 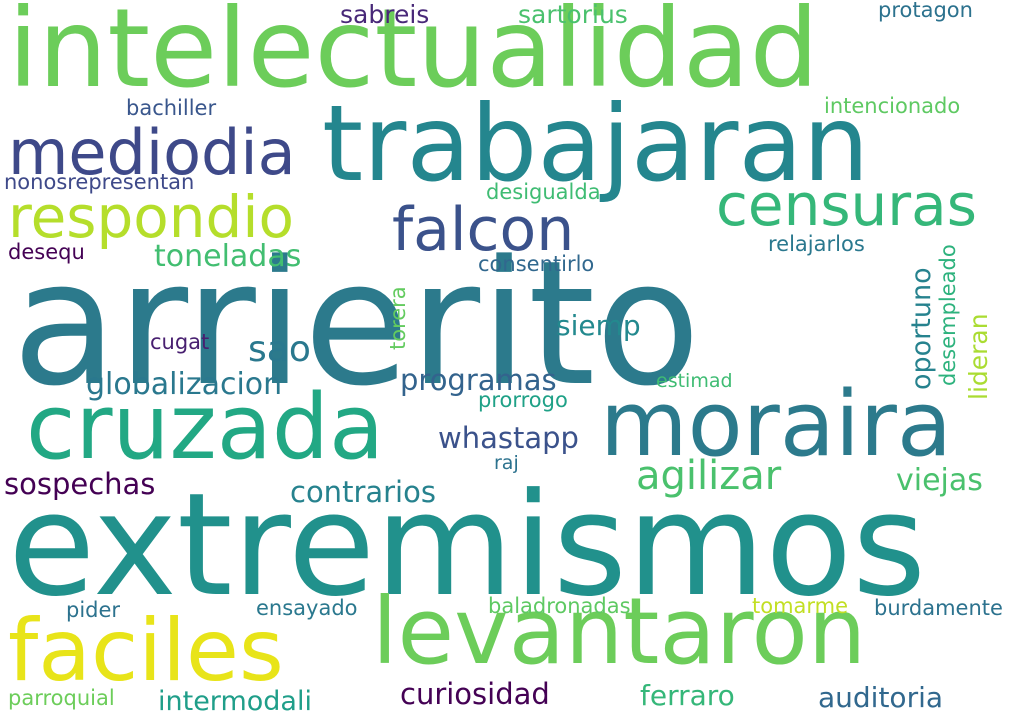 What do you see at coordinates (483, 230) in the screenshot?
I see `word-falcon: falcon` at bounding box center [483, 230].